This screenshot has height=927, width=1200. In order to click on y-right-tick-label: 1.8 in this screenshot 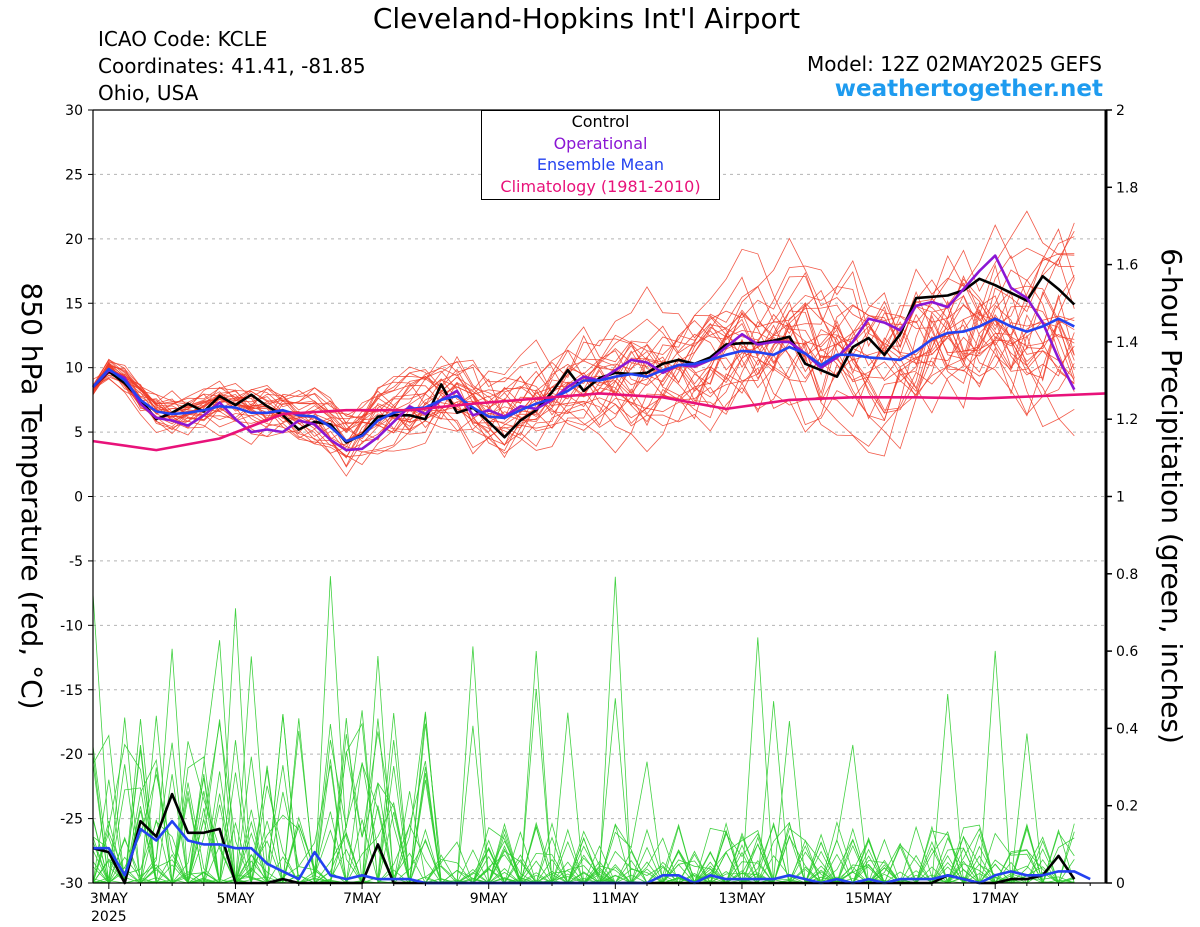, I will do `click(1127, 188)`.